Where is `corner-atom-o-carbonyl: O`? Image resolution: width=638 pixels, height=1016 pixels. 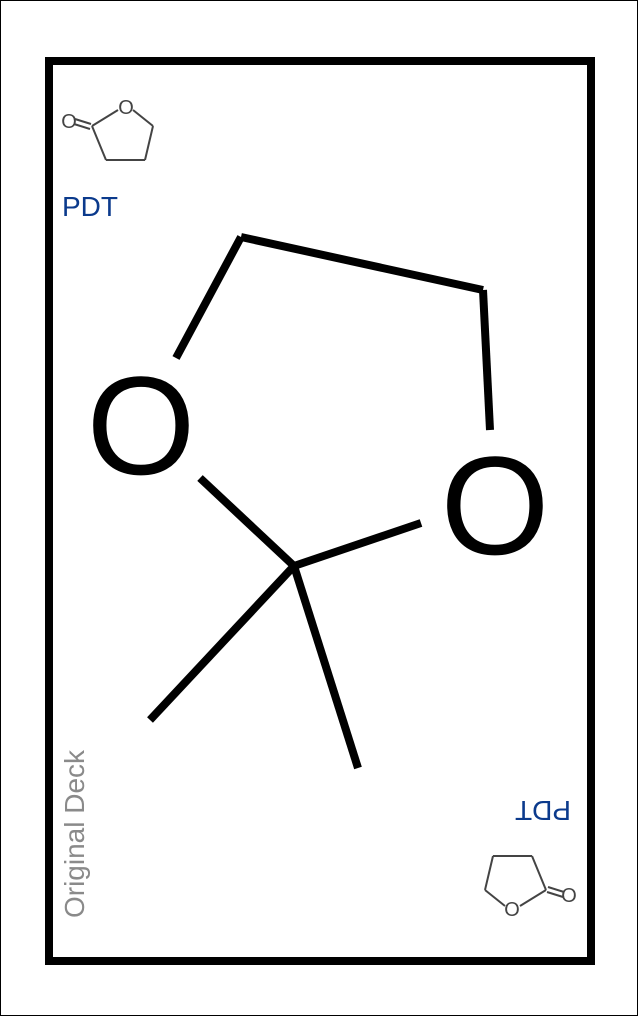 corner-atom-o-carbonyl: O is located at coordinates (69, 122).